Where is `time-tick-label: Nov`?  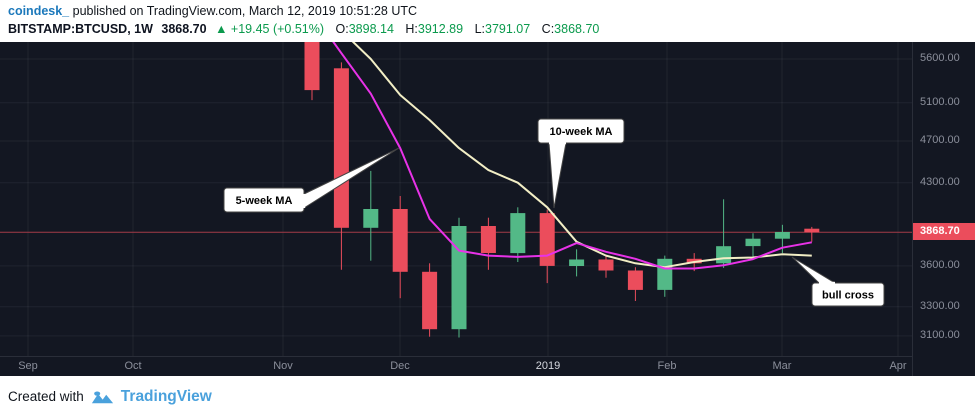
time-tick-label: Nov is located at coordinates (283, 366).